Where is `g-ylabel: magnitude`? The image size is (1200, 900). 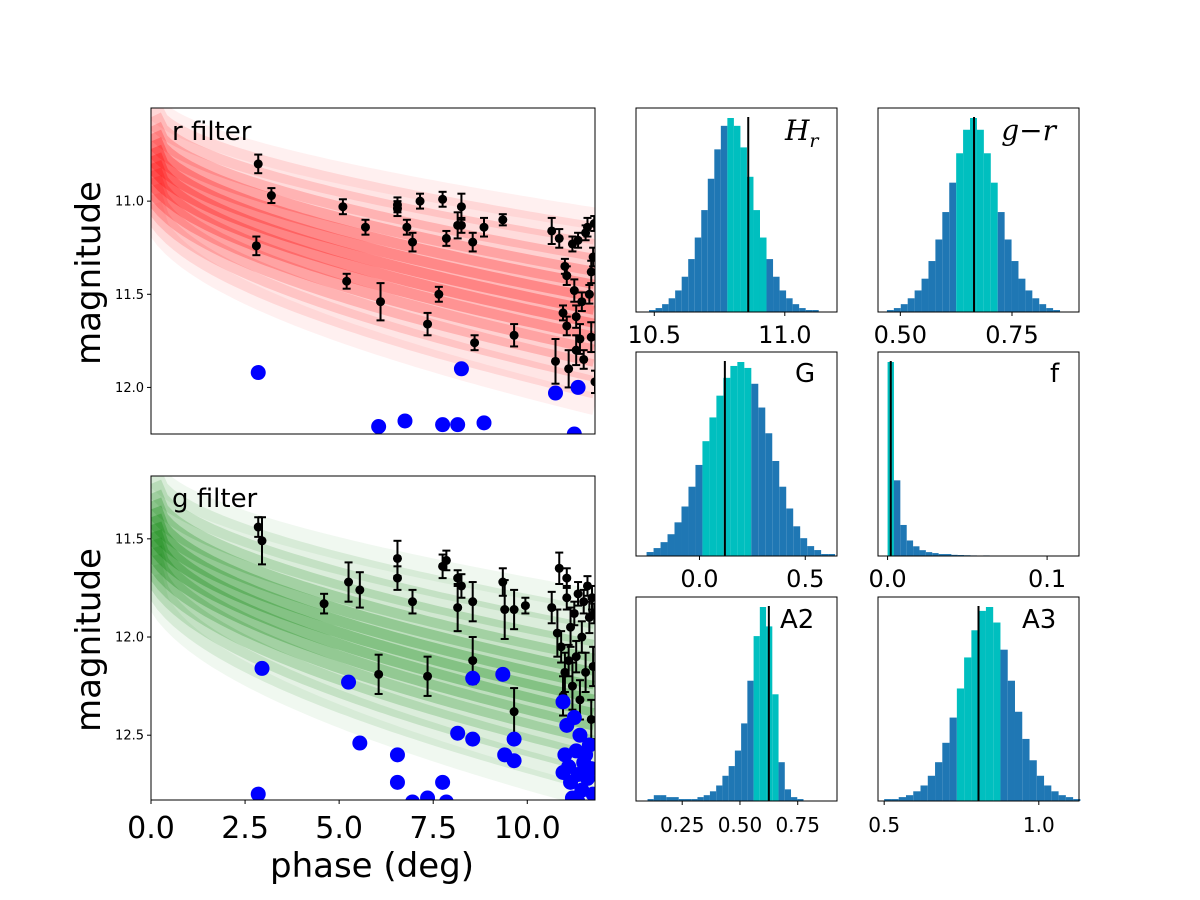
g-ylabel: magnitude is located at coordinates (89, 640).